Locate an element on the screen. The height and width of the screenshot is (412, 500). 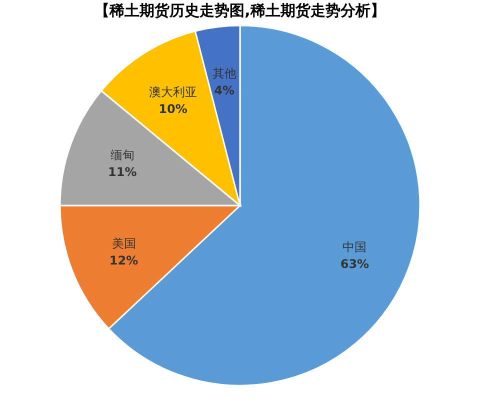
slice-label: 美国 is located at coordinates (124, 243).